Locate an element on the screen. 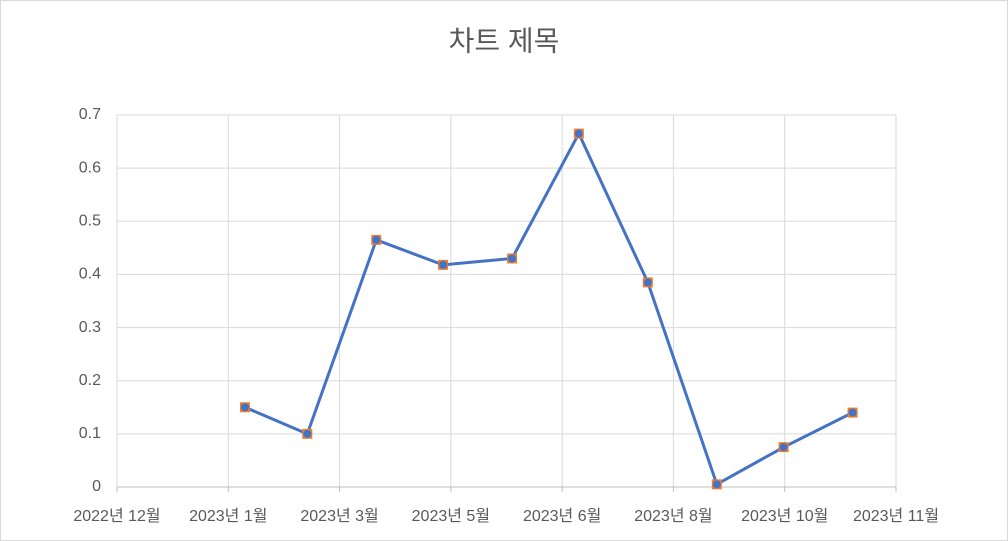  x-tick-label: 2023년 8월 is located at coordinates (673, 516).